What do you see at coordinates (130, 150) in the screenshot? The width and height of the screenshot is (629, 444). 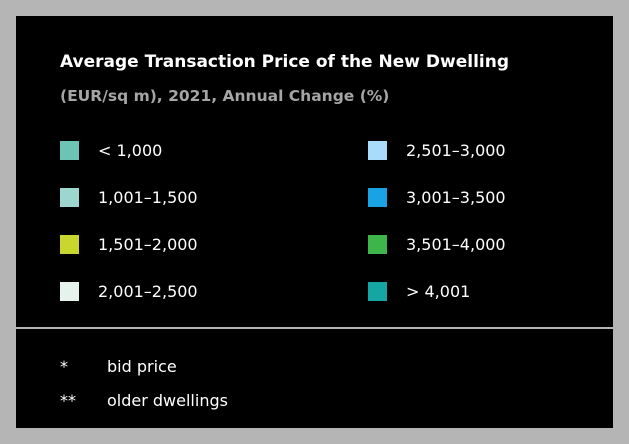 I see `legend-label: < 1,000` at bounding box center [130, 150].